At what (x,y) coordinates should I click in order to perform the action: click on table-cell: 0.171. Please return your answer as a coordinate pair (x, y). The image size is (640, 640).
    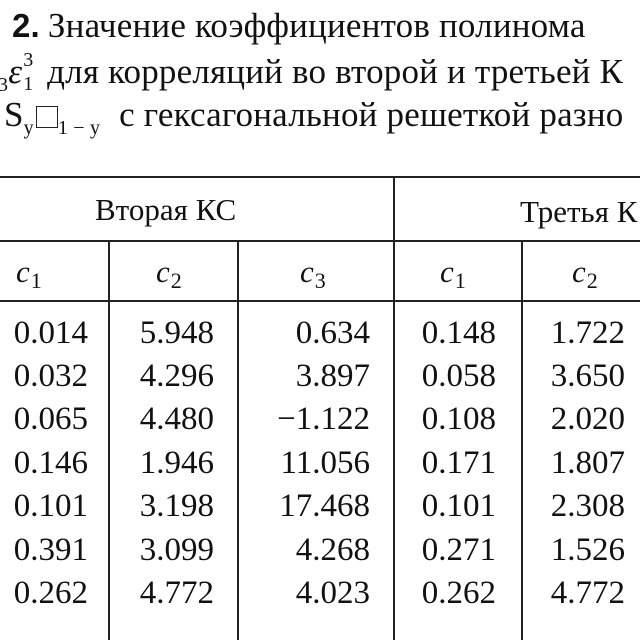
    Looking at the image, I should click on (458, 463).